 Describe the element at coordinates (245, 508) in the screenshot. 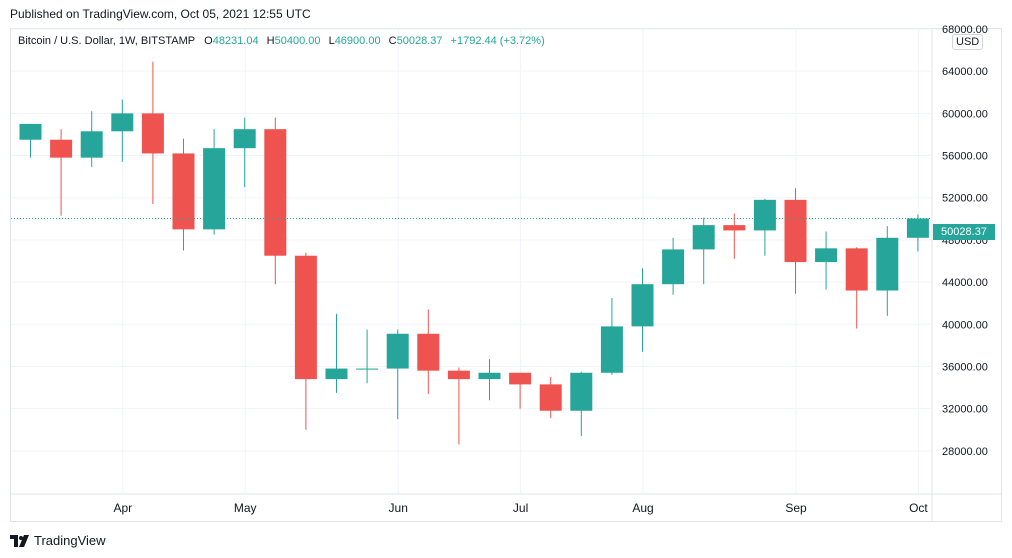

I see `x-tick-label: May` at that location.